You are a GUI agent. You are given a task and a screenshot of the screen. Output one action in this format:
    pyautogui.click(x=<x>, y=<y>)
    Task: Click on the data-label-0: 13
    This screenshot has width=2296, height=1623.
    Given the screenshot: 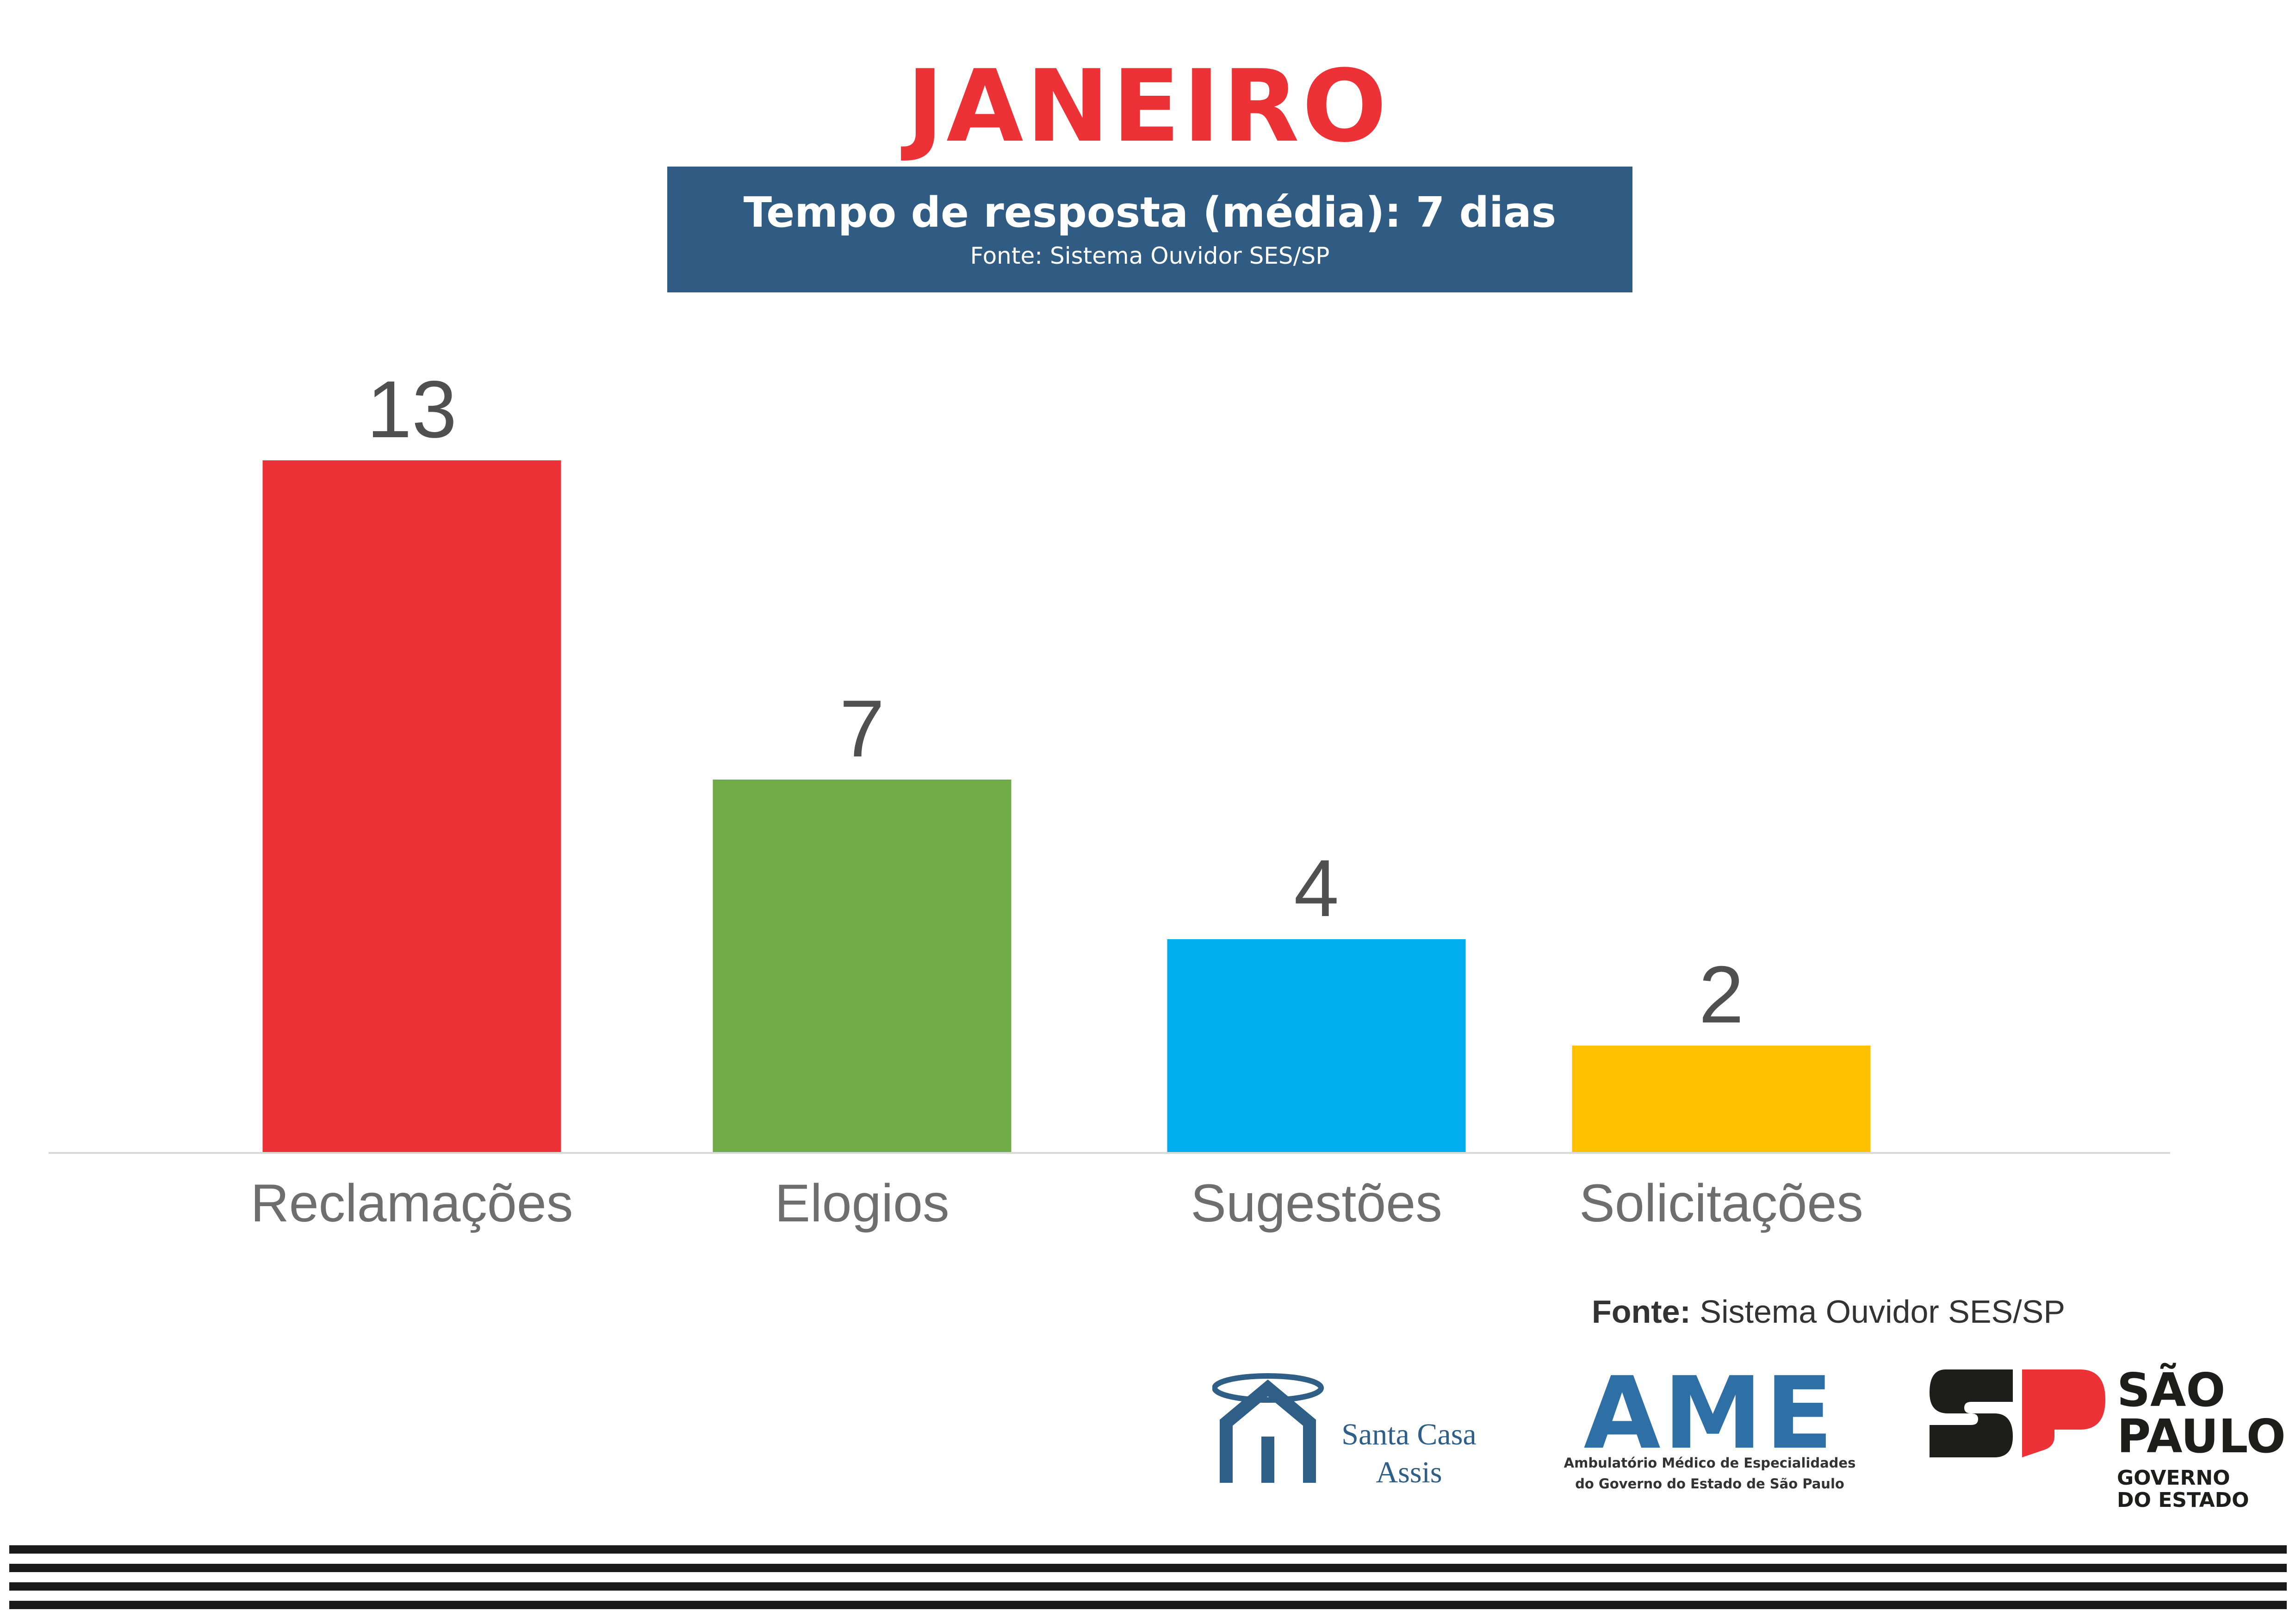 What is the action you would take?
    pyautogui.click(x=412, y=410)
    